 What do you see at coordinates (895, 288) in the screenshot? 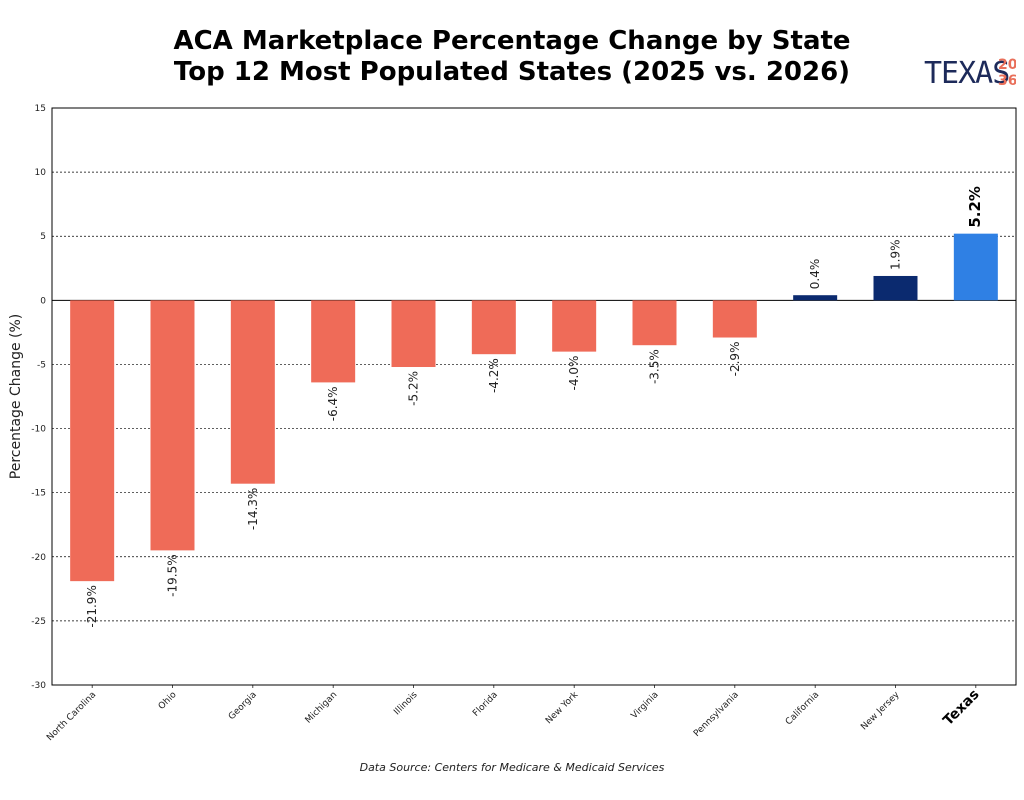
I see `bar-new-jersey` at bounding box center [895, 288].